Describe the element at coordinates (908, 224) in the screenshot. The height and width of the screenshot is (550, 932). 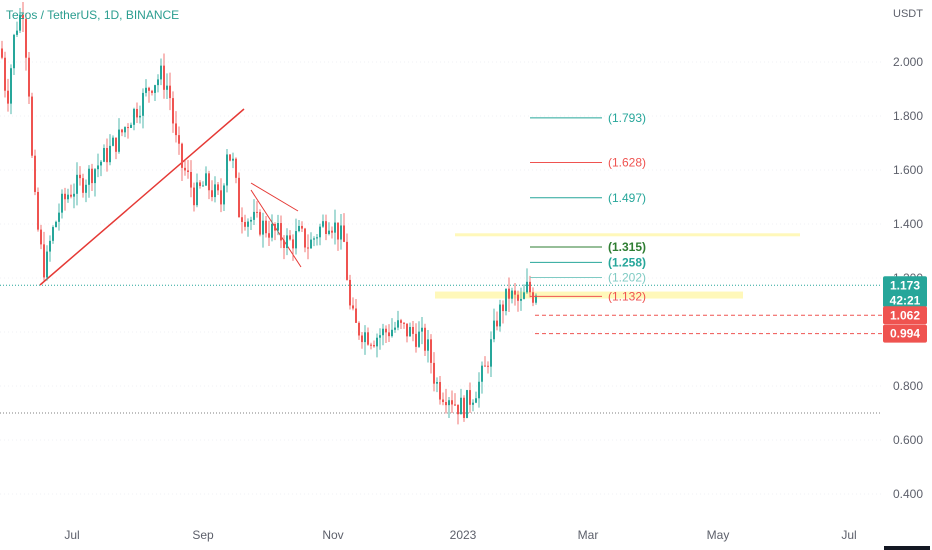
I see `y-tick-label: 1.400` at that location.